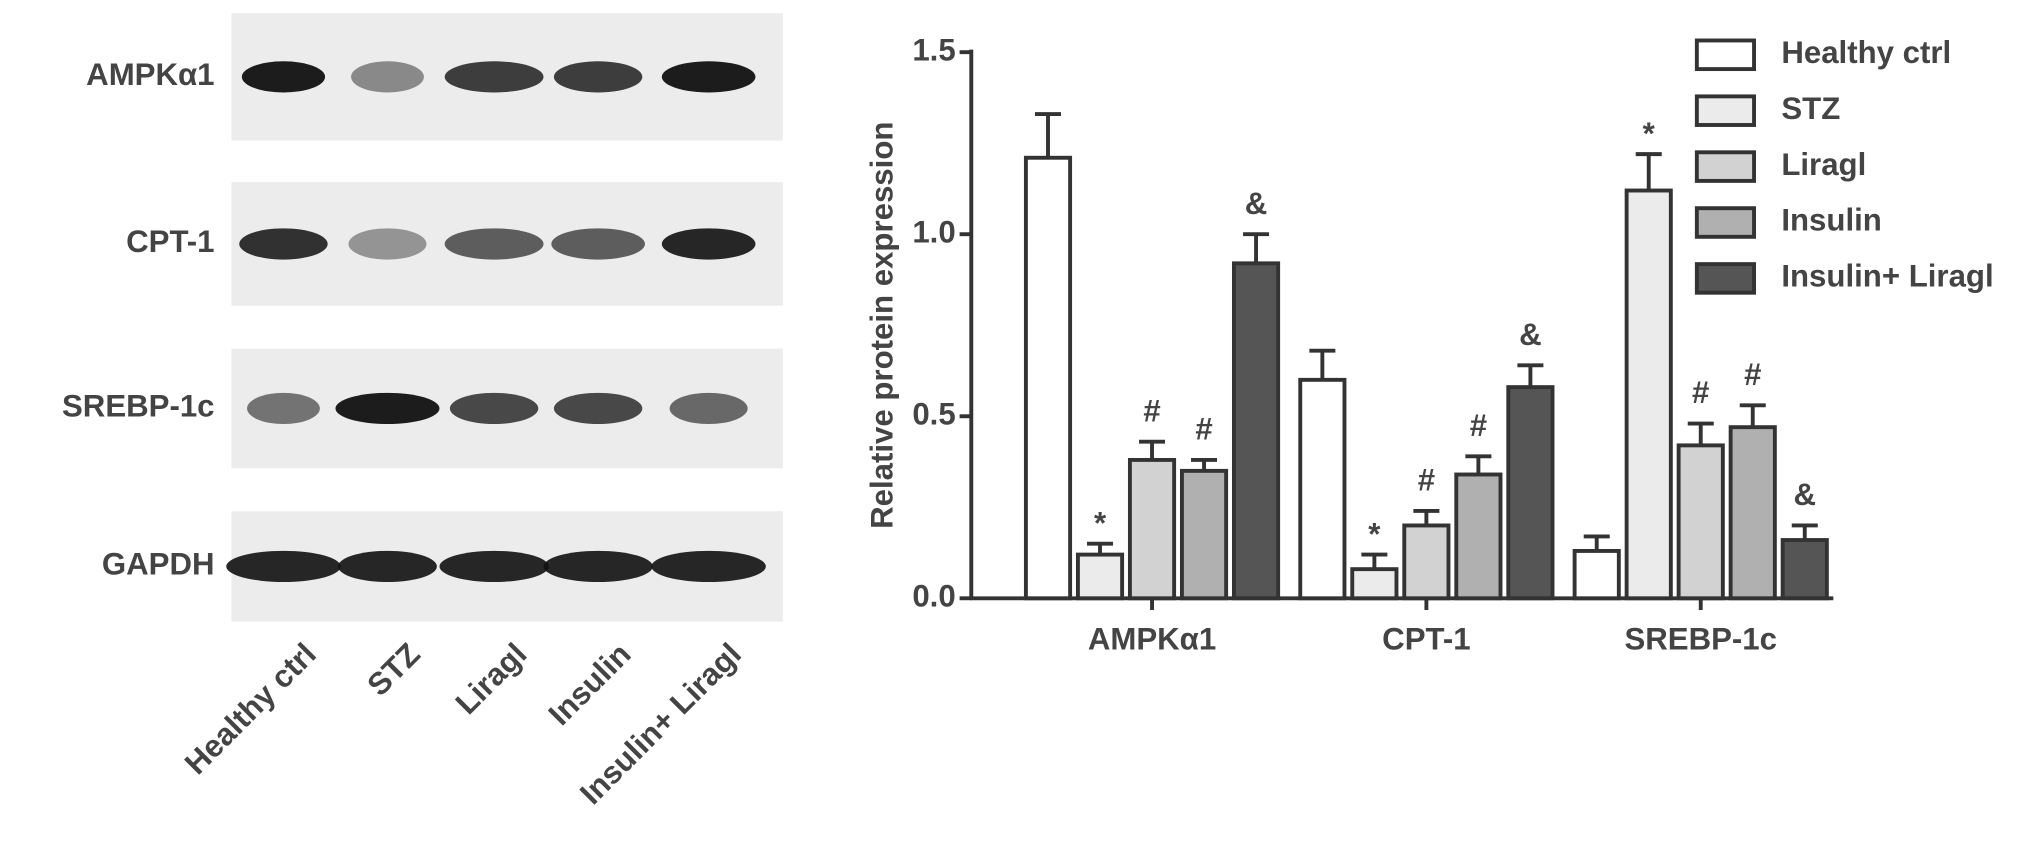  What do you see at coordinates (881, 325) in the screenshot?
I see `y-axis-label: Relative protein expression` at bounding box center [881, 325].